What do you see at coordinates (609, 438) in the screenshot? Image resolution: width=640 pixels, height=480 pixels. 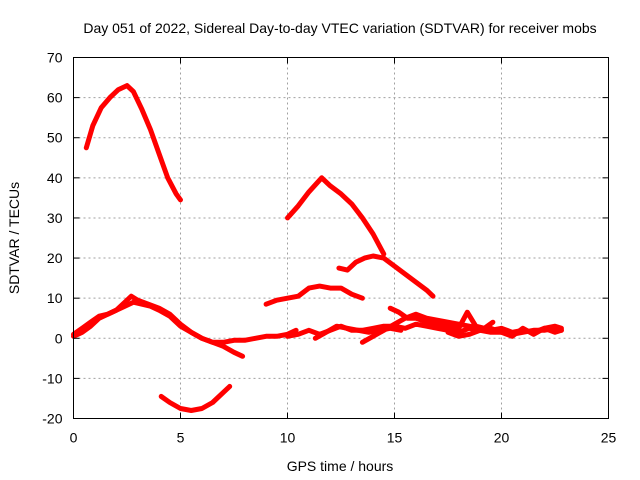 I see `x-tick-label: 25` at bounding box center [609, 438].